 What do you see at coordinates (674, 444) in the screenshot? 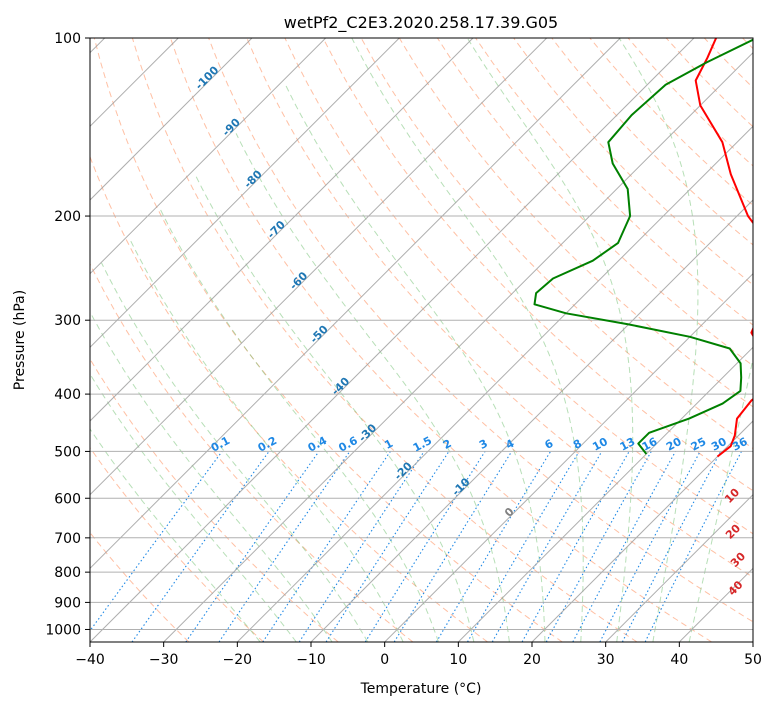
I see `mixing-ratio-label: 20` at bounding box center [674, 444].